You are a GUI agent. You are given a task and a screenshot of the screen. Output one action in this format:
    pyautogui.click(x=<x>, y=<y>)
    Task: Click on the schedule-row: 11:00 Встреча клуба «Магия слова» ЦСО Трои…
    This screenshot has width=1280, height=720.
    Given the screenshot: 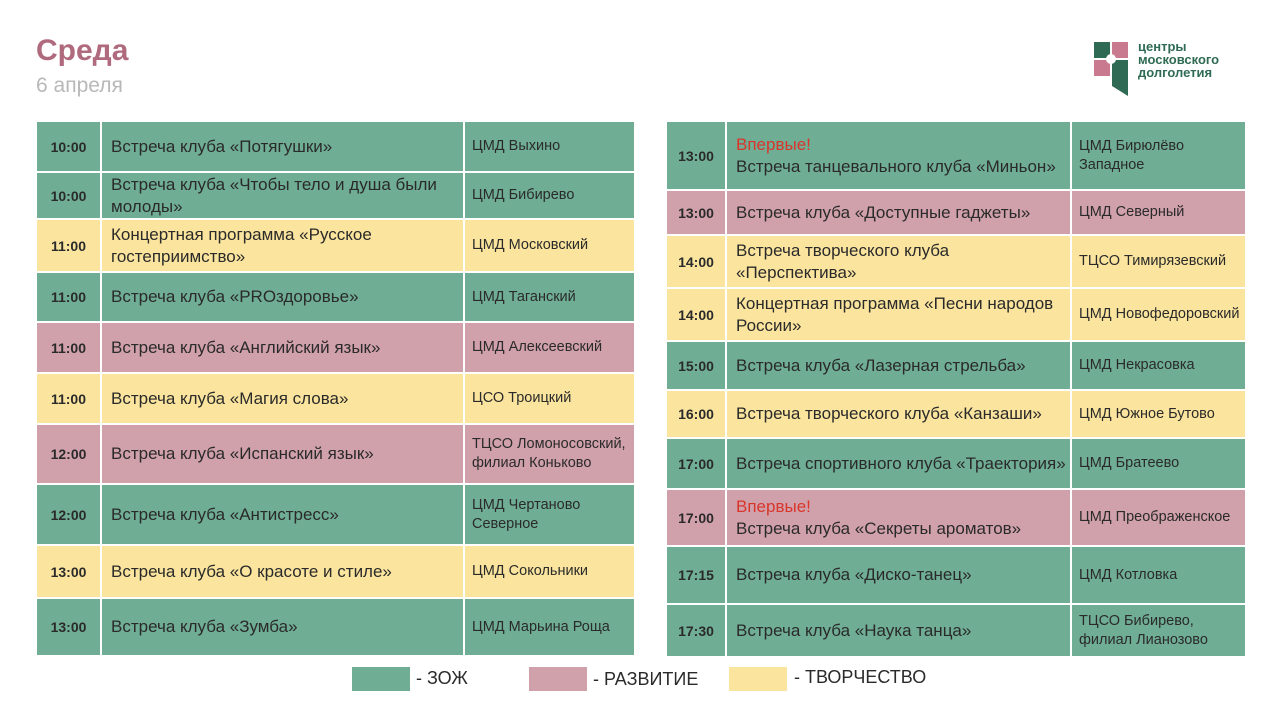 What is the action you would take?
    pyautogui.click(x=335, y=398)
    